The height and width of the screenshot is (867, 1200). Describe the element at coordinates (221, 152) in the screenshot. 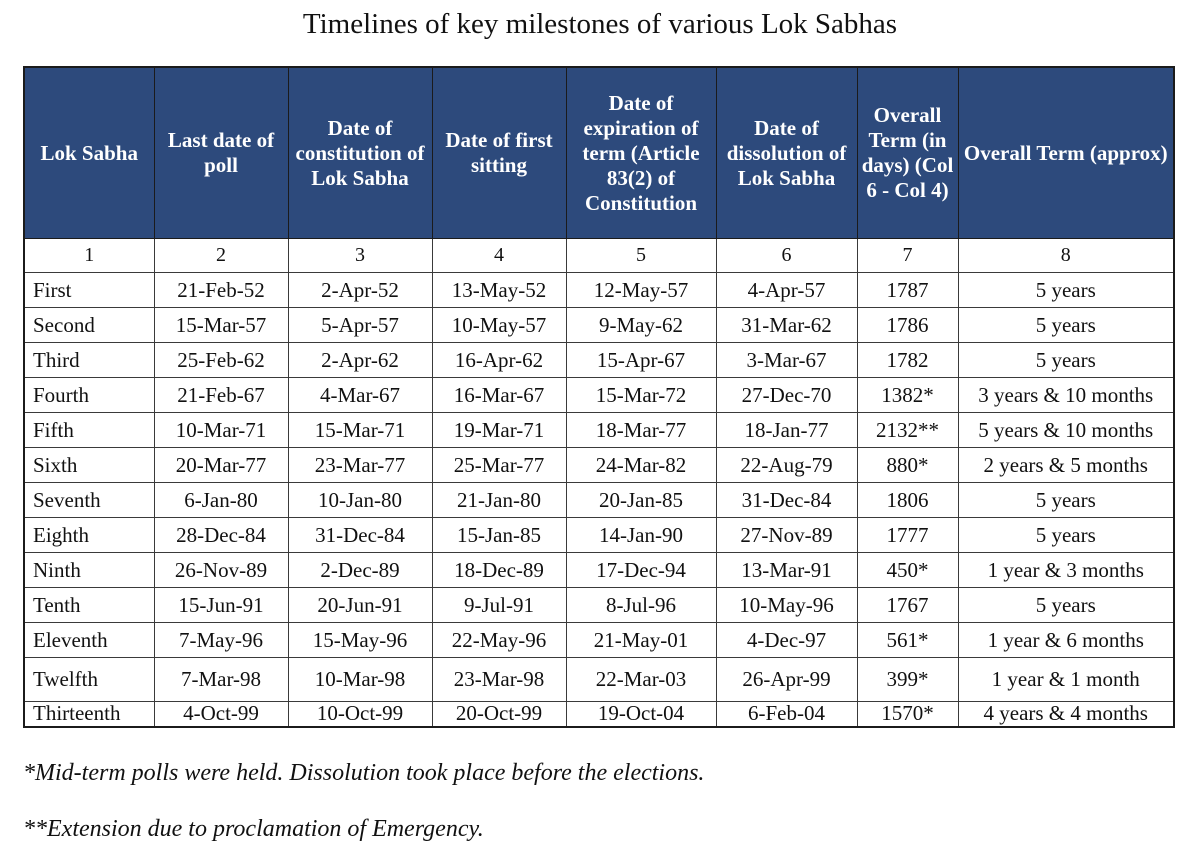

I see `column-header-last-date-of-poll: Last date of poll` at that location.